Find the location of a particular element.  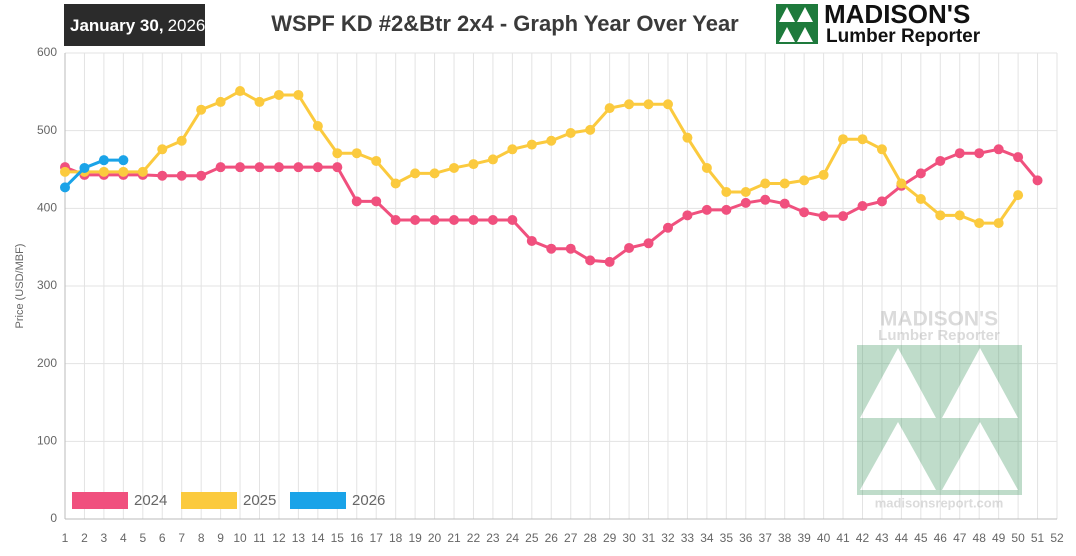

x-tick-label: 41 is located at coordinates (843, 538).